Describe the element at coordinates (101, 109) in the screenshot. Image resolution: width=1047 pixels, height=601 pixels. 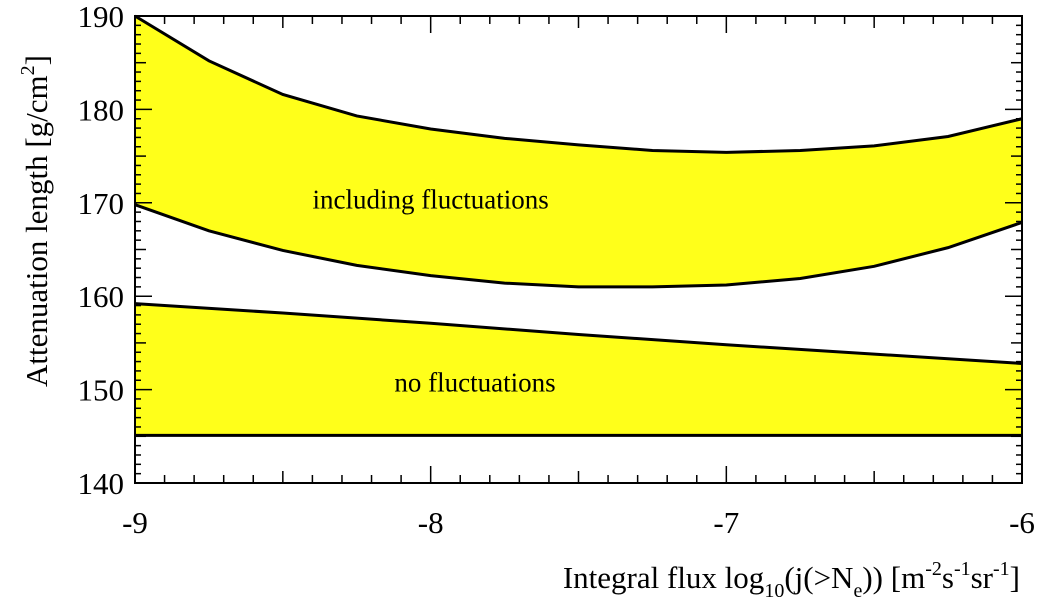
I see `y-tick-label: 180` at that location.